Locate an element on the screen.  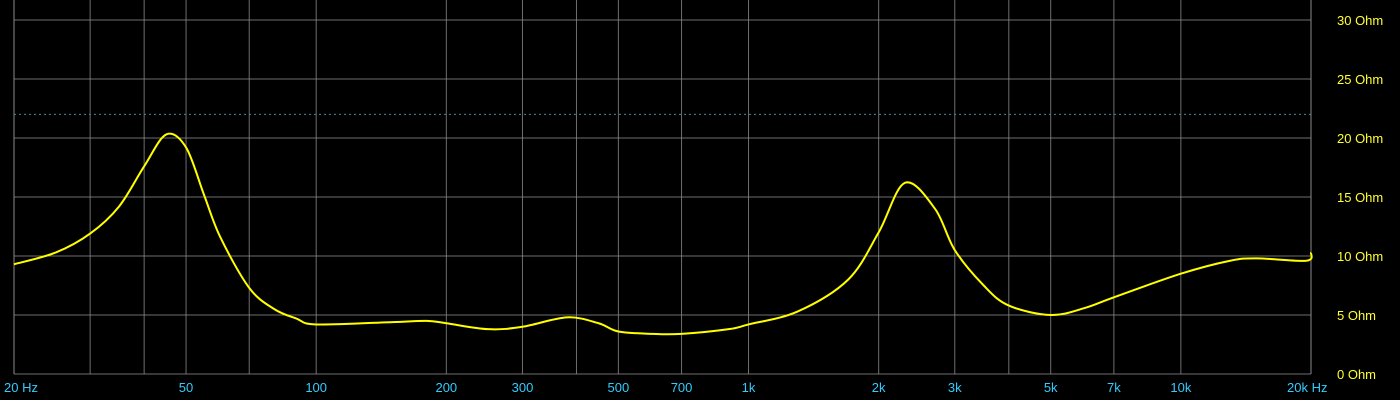
y-tick-label: 15 Ohm is located at coordinates (1360, 197).